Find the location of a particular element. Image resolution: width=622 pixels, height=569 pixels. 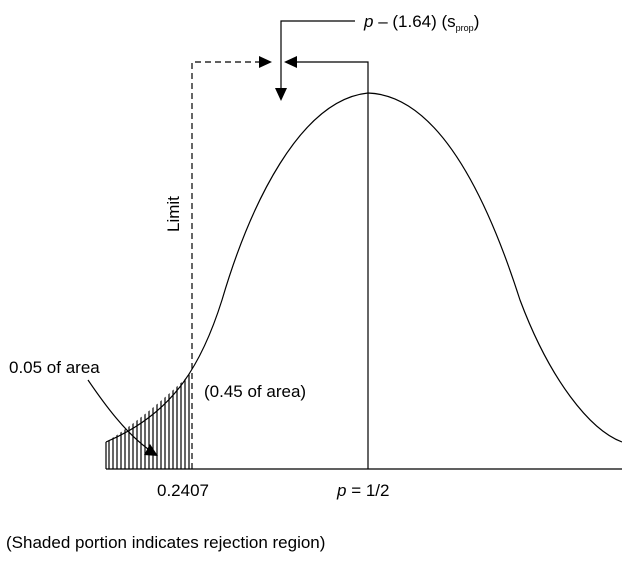

formula-bracket is located at coordinates (318, 55).